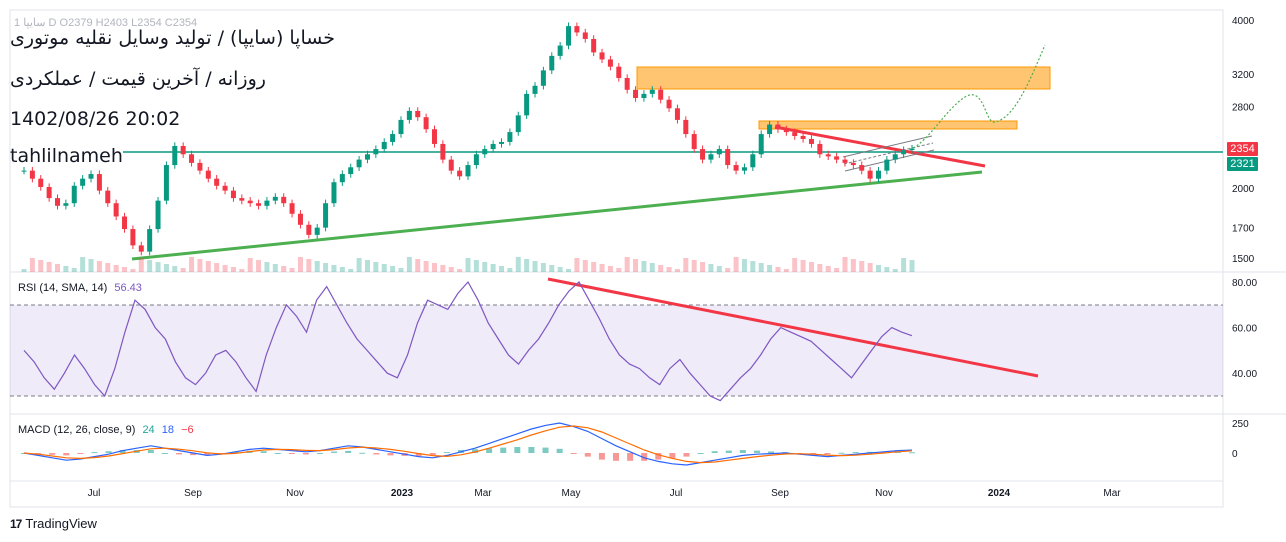 This screenshot has width=1286, height=542. I want to click on signal-line, so click(468, 444).